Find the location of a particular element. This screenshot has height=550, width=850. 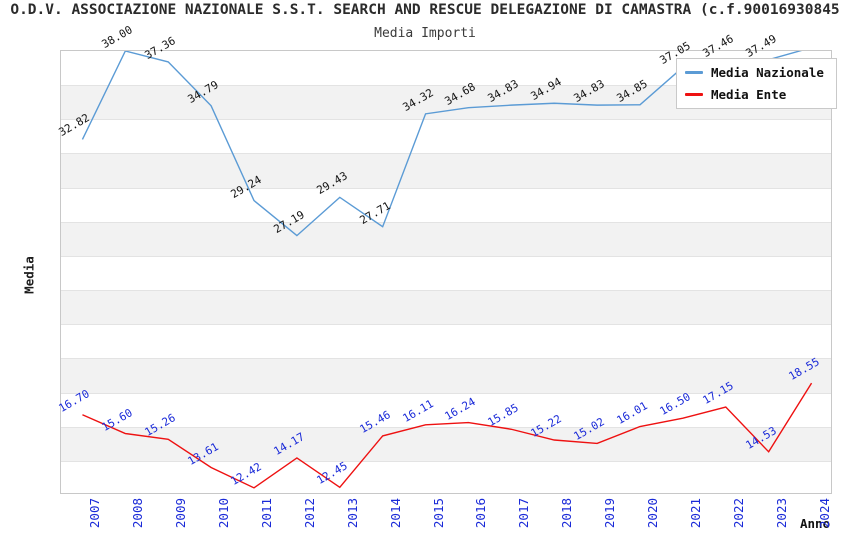

x-tick-label: 2018 is located at coordinates (567, 513).